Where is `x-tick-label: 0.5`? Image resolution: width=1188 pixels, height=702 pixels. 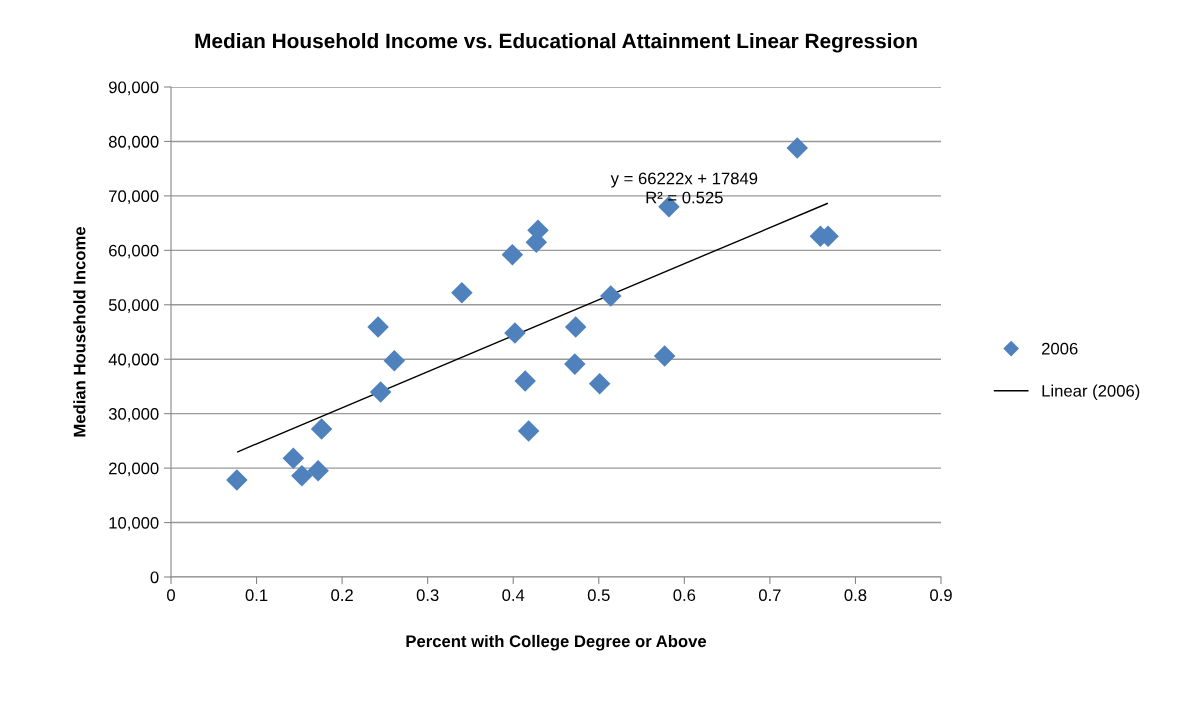
x-tick-label: 0.5 is located at coordinates (598, 595).